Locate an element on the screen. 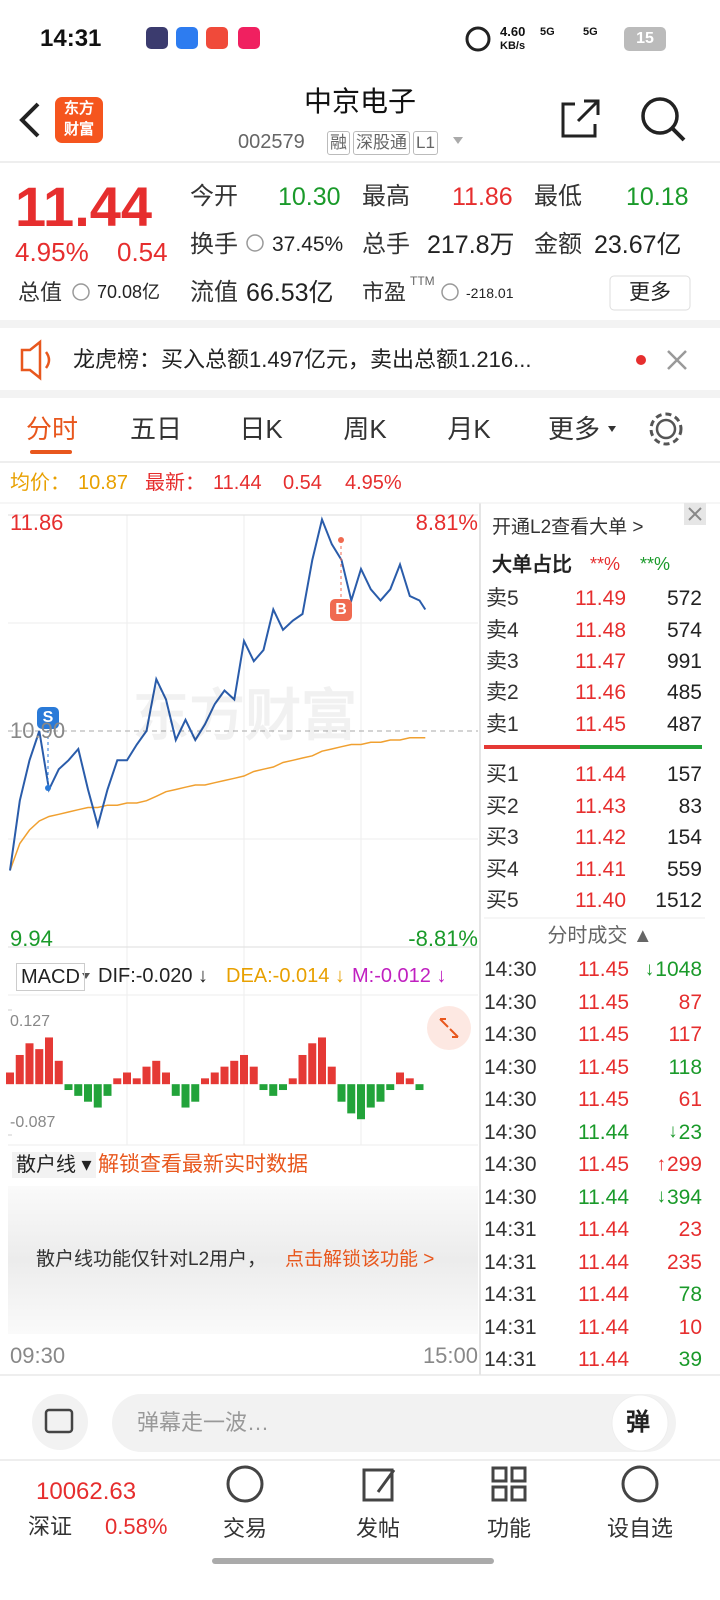  y-tick-label: 11.86 is located at coordinates (37, 522).